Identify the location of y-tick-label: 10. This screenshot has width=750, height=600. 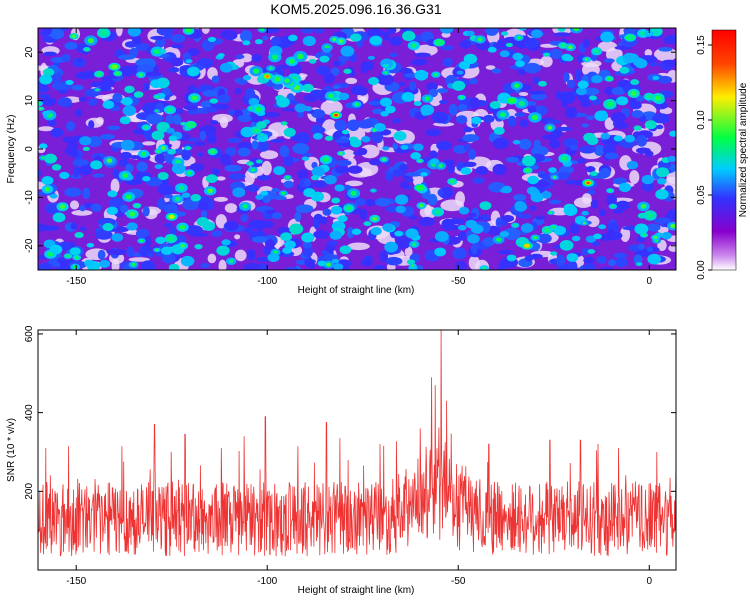
(29, 101).